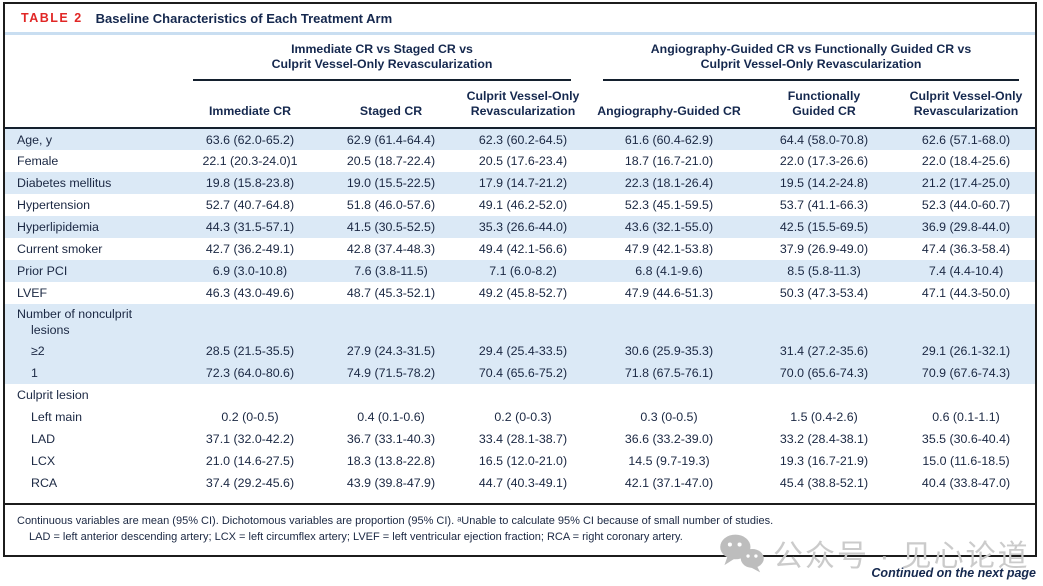 This screenshot has width=1043, height=586. Describe the element at coordinates (669, 293) in the screenshot. I see `cell-value: 47.9 (44.6-51.3)` at that location.